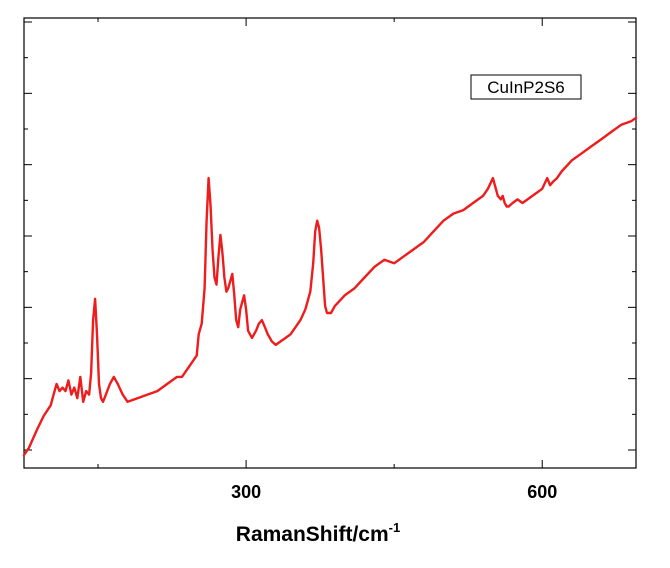 The height and width of the screenshot is (568, 670). I want to click on legend-entry: CuInP2S6, so click(526, 87).